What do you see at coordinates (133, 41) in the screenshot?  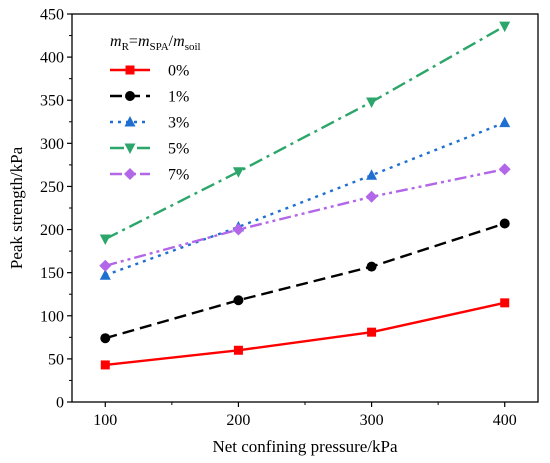 I see `legend-title-eq: =` at bounding box center [133, 41].